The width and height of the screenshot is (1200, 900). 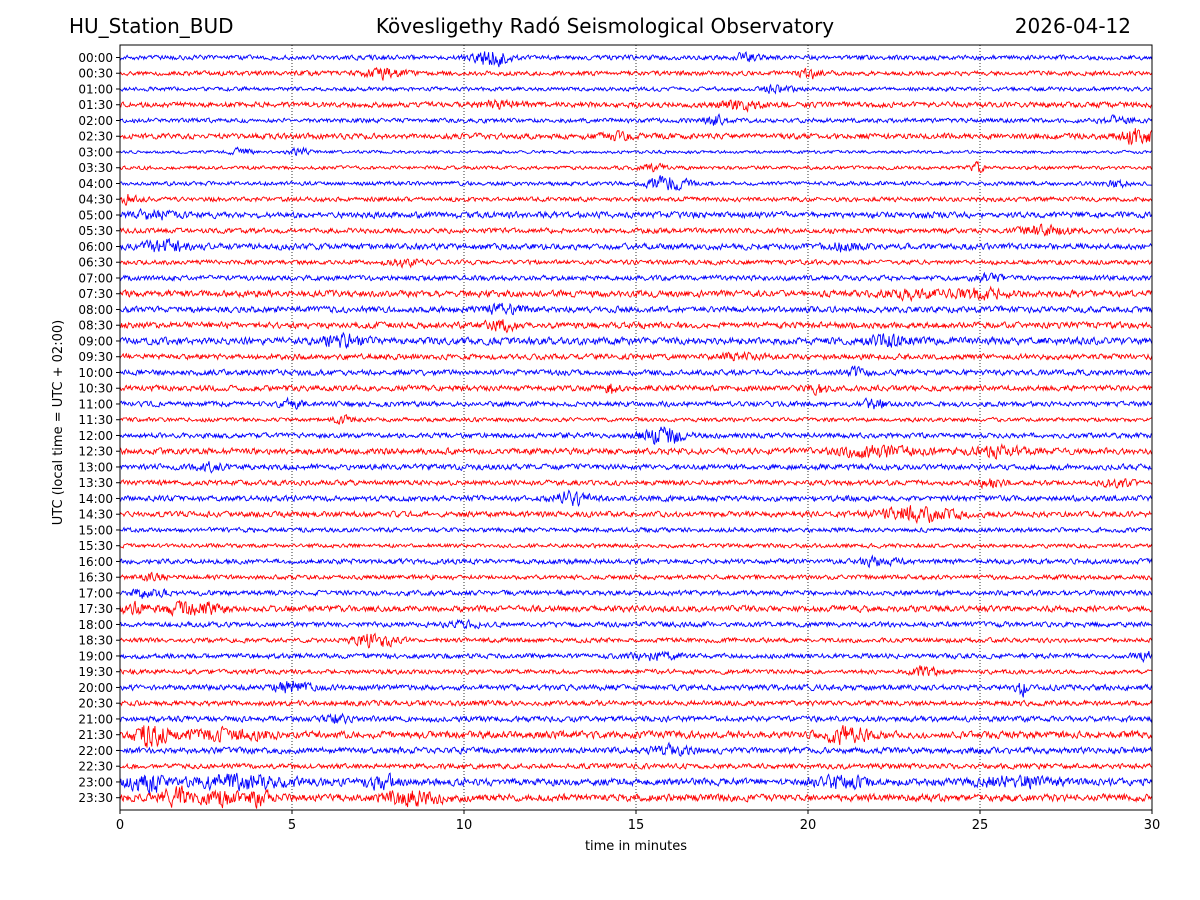 I want to click on y-tick-label: 01:00, so click(x=95, y=89).